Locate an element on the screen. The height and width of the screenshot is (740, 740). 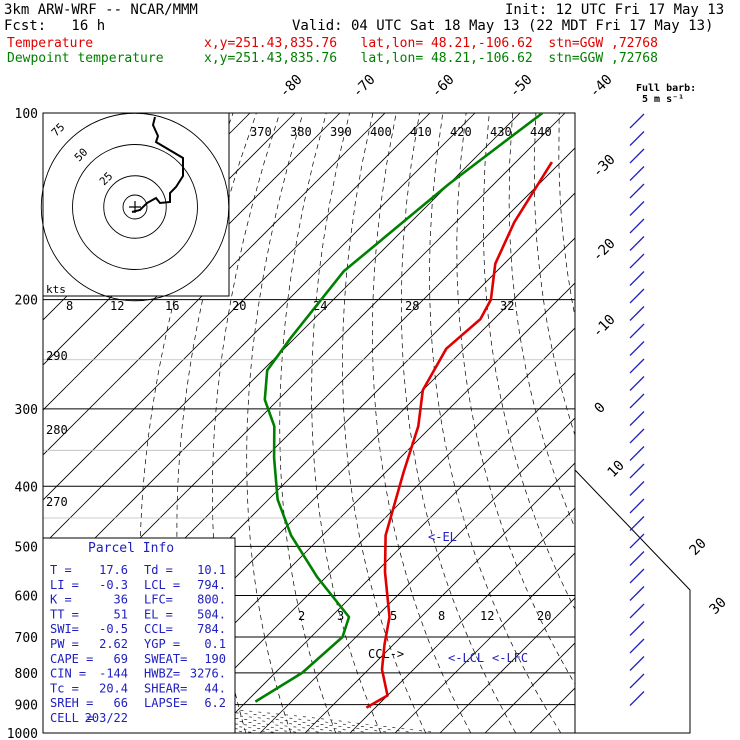
theta-e-label: 380 is located at coordinates (301, 132).